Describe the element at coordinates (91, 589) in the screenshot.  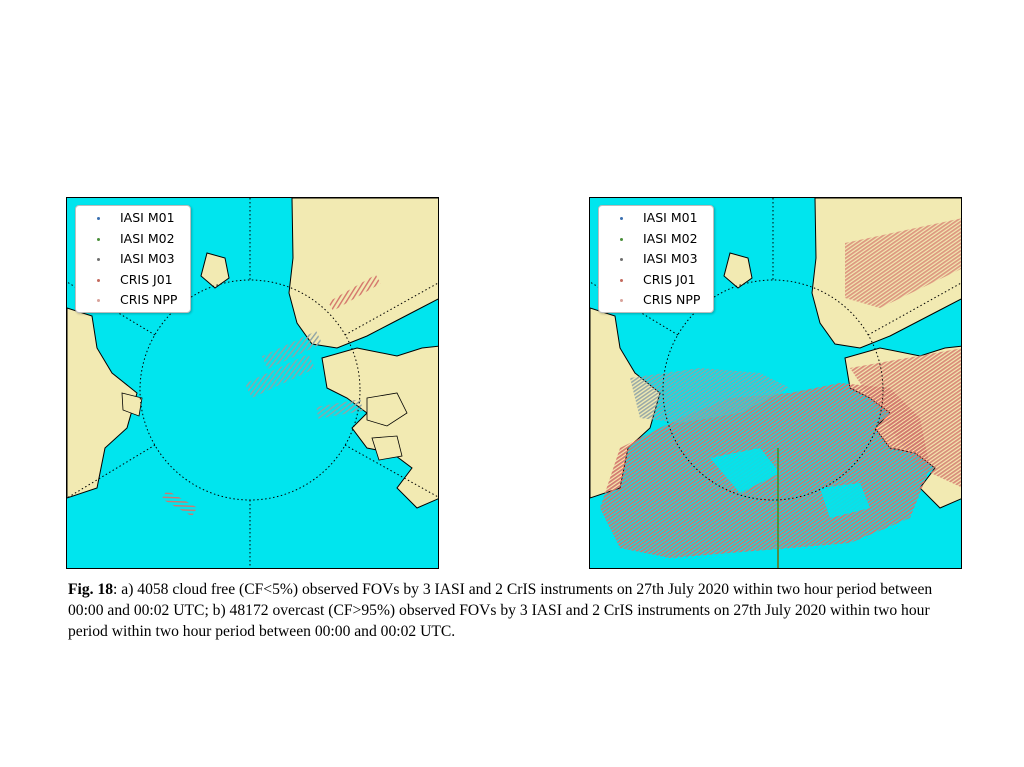
I see `figure-label: Fig. 18` at that location.